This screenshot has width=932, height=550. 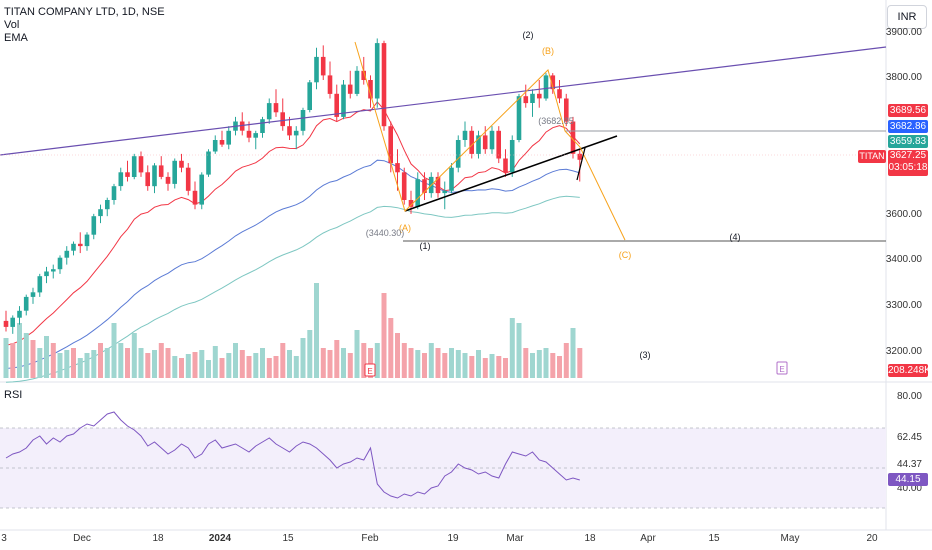 What do you see at coordinates (909, 437) in the screenshot?
I see `rsi-tick: 62.45` at bounding box center [909, 437].